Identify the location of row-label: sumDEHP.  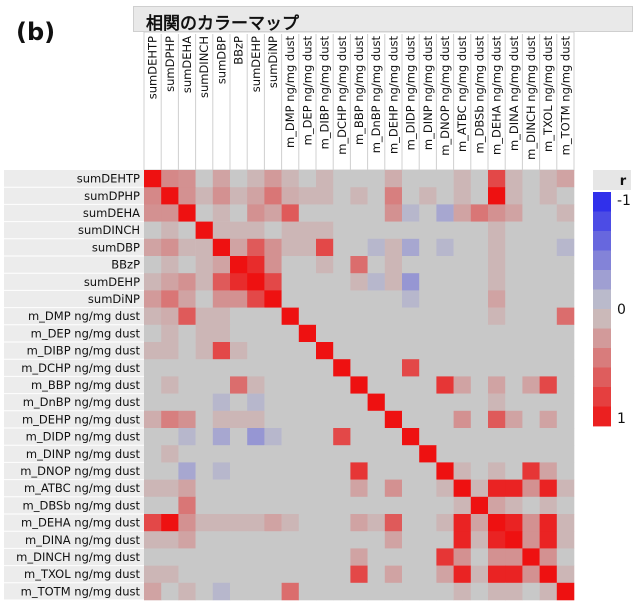
(112, 282).